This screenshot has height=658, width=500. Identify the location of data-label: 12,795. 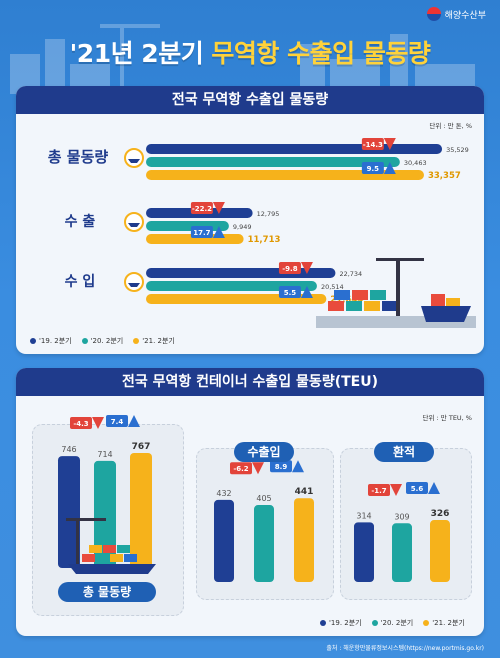
(268, 214).